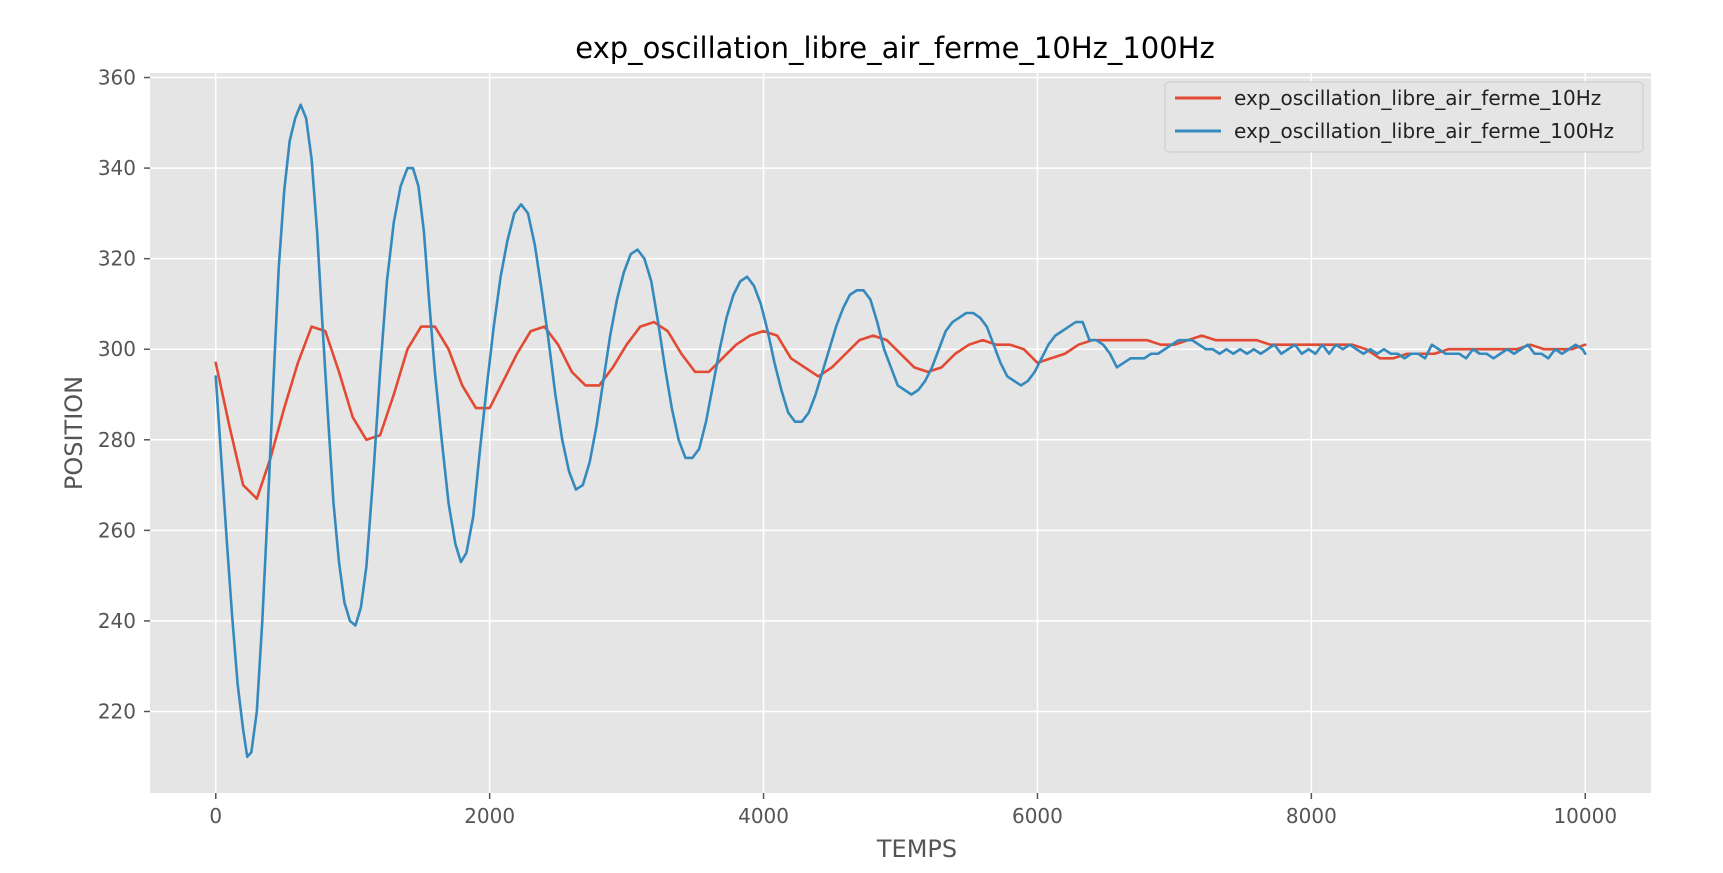 The image size is (1723, 873). Describe the element at coordinates (1037, 816) in the screenshot. I see `x-tick-label: 6000` at that location.